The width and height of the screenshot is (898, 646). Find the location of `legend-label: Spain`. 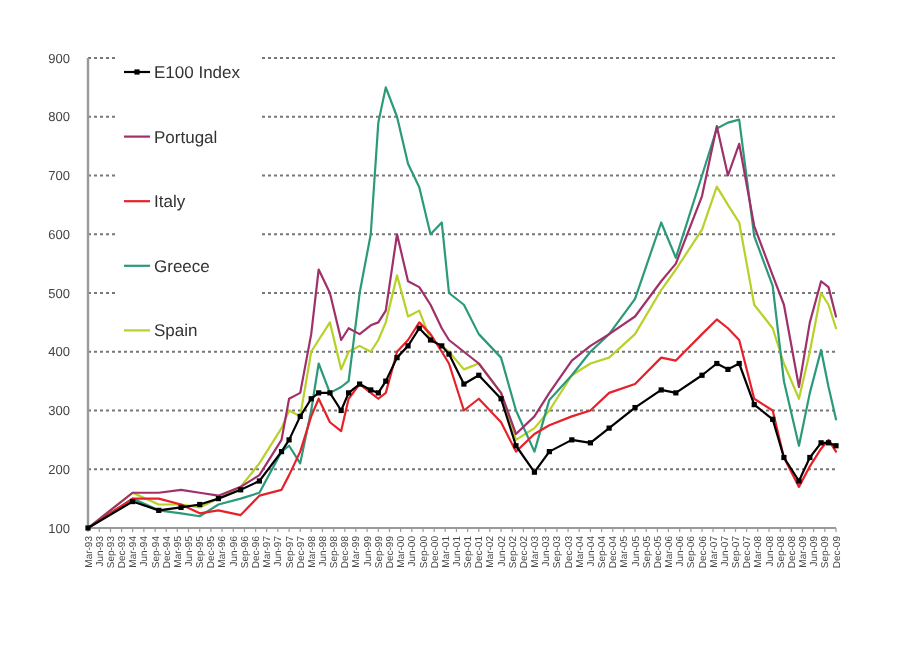

legend-label: Spain is located at coordinates (176, 330).